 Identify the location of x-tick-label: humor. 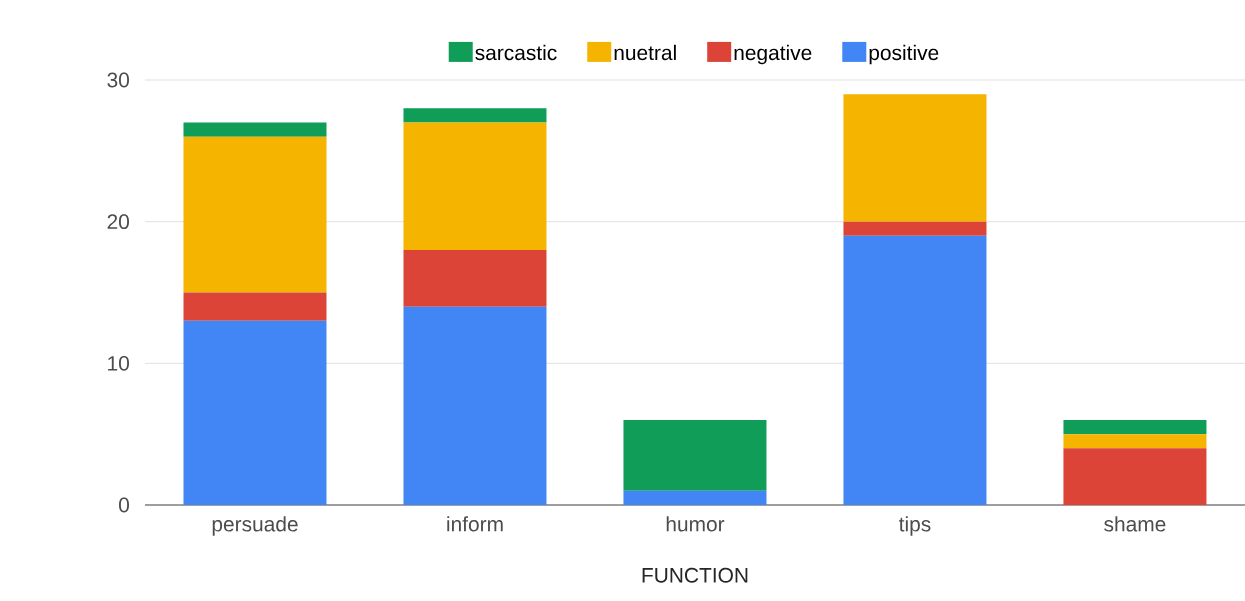
(695, 524).